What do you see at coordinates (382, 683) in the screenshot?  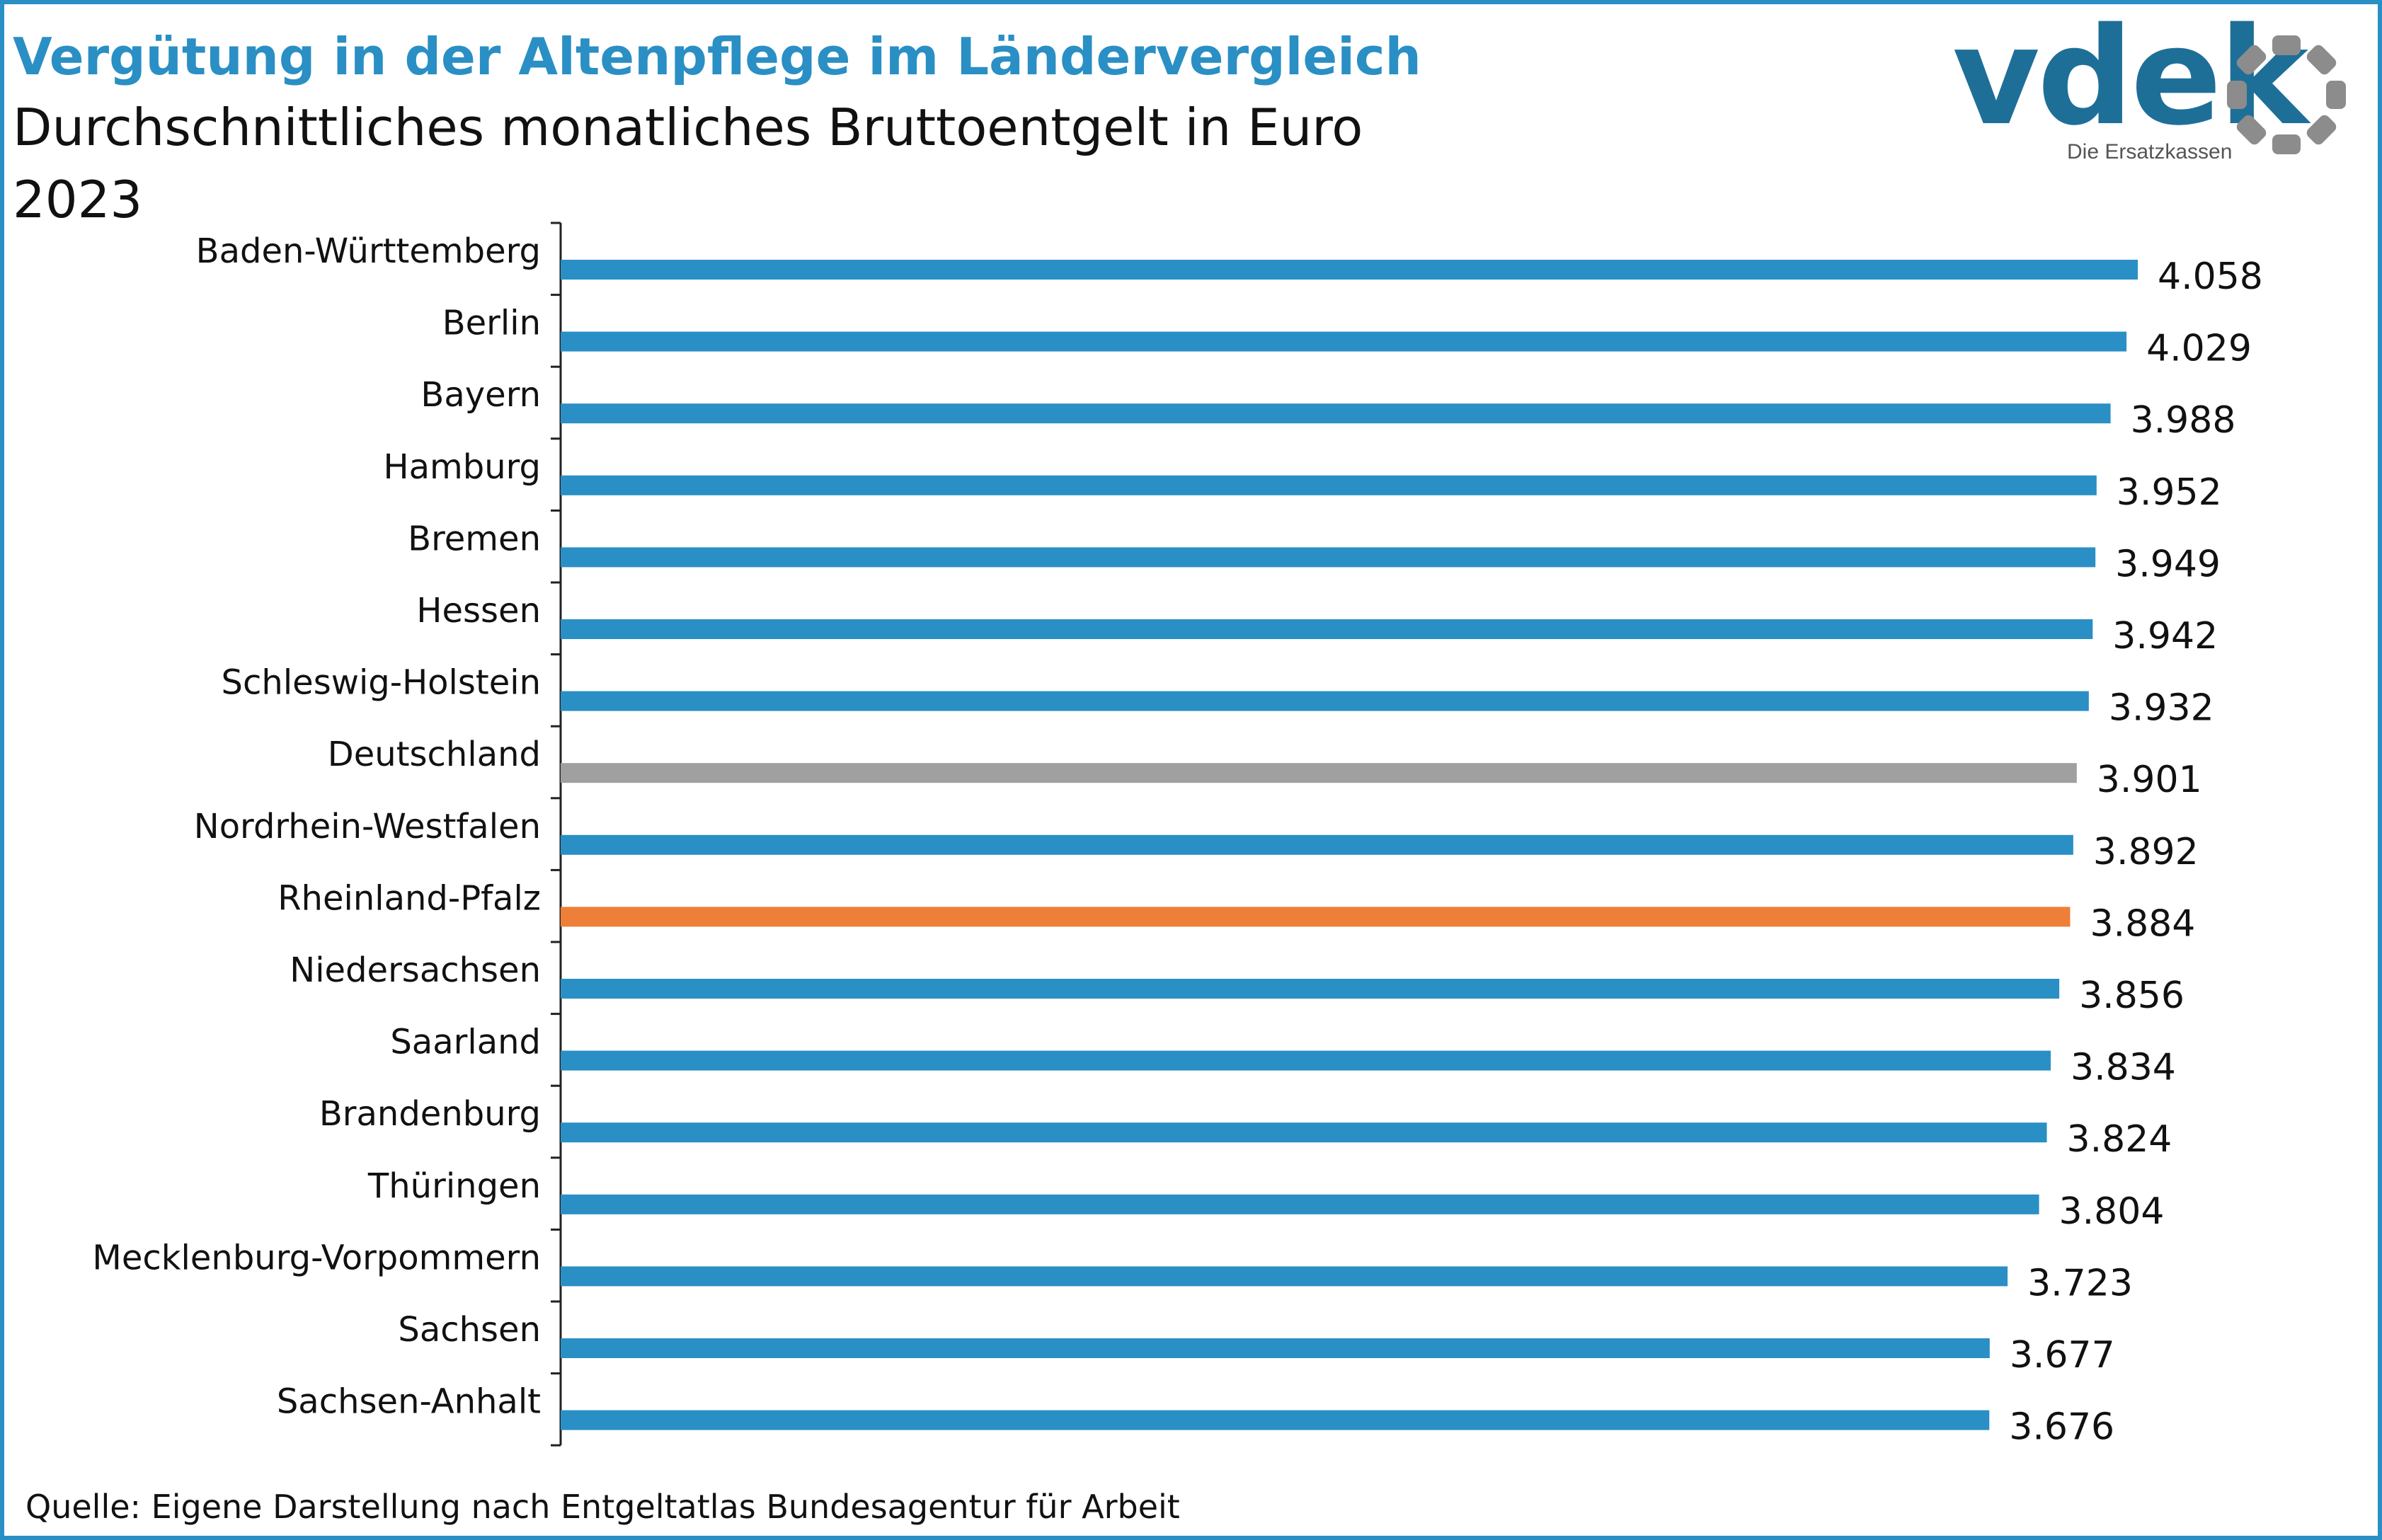 I see `category-label: Schleswig-Holstein` at bounding box center [382, 683].